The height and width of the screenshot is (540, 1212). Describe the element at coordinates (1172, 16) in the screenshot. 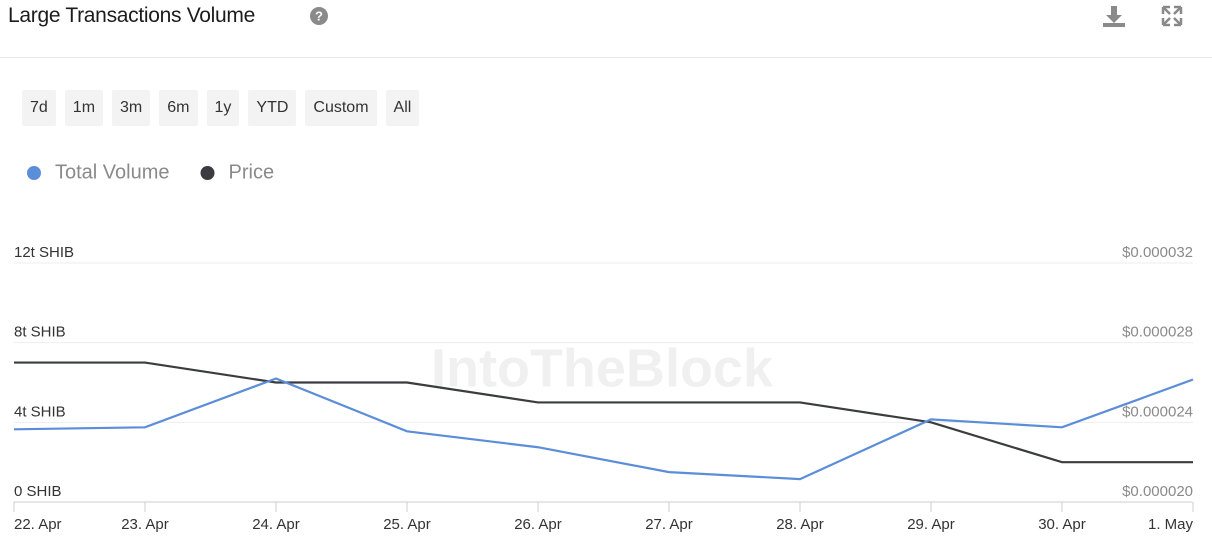

I see `fullscreen-icon` at that location.